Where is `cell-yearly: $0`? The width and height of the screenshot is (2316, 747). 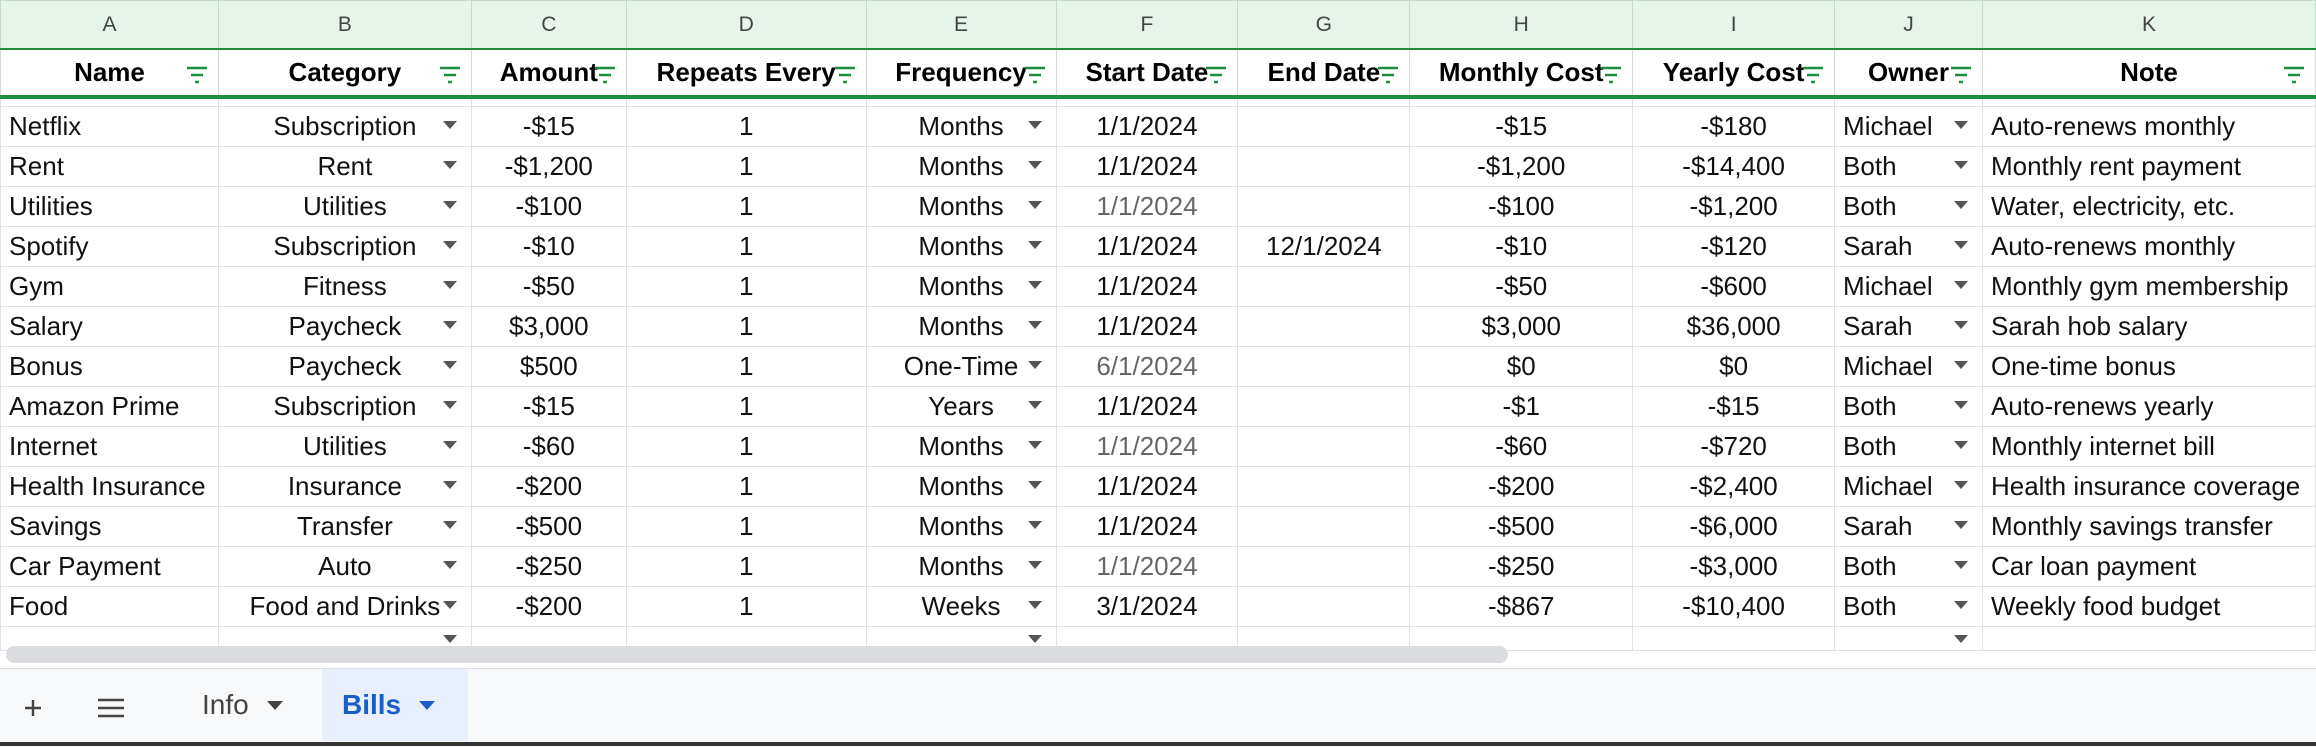
cell-yearly: $0 is located at coordinates (1734, 366).